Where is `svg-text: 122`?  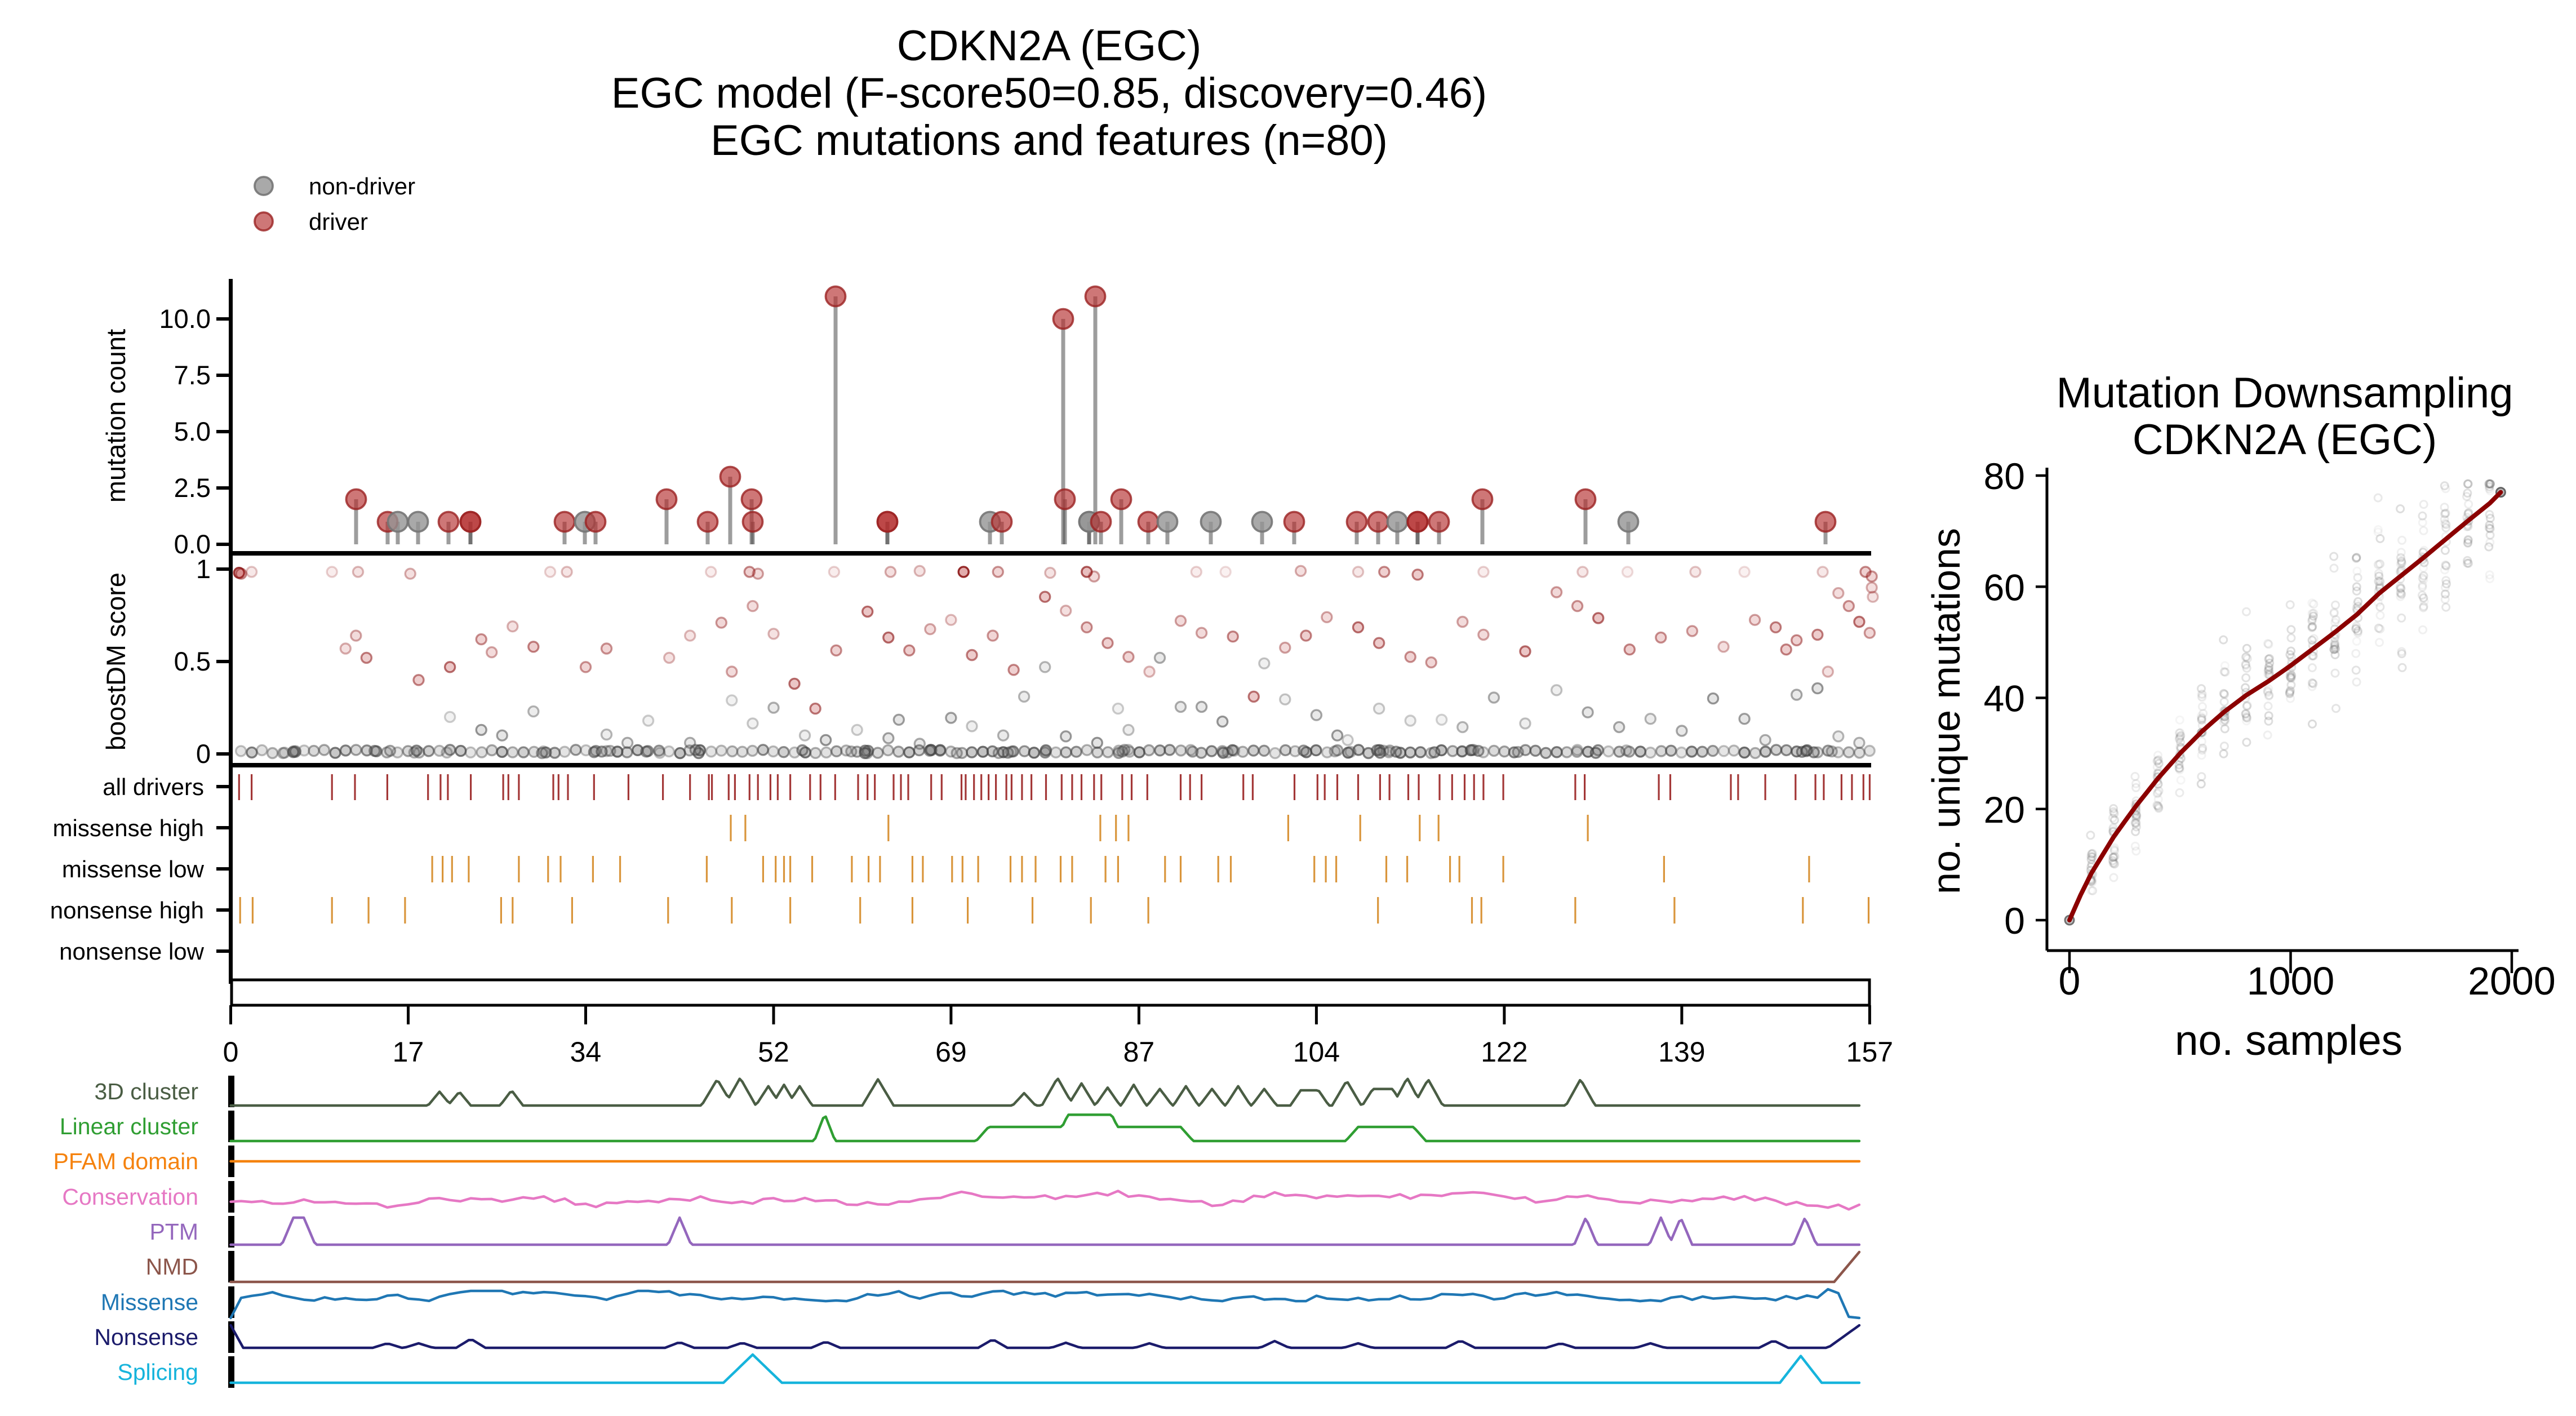
svg-text: 122 is located at coordinates (1504, 1052).